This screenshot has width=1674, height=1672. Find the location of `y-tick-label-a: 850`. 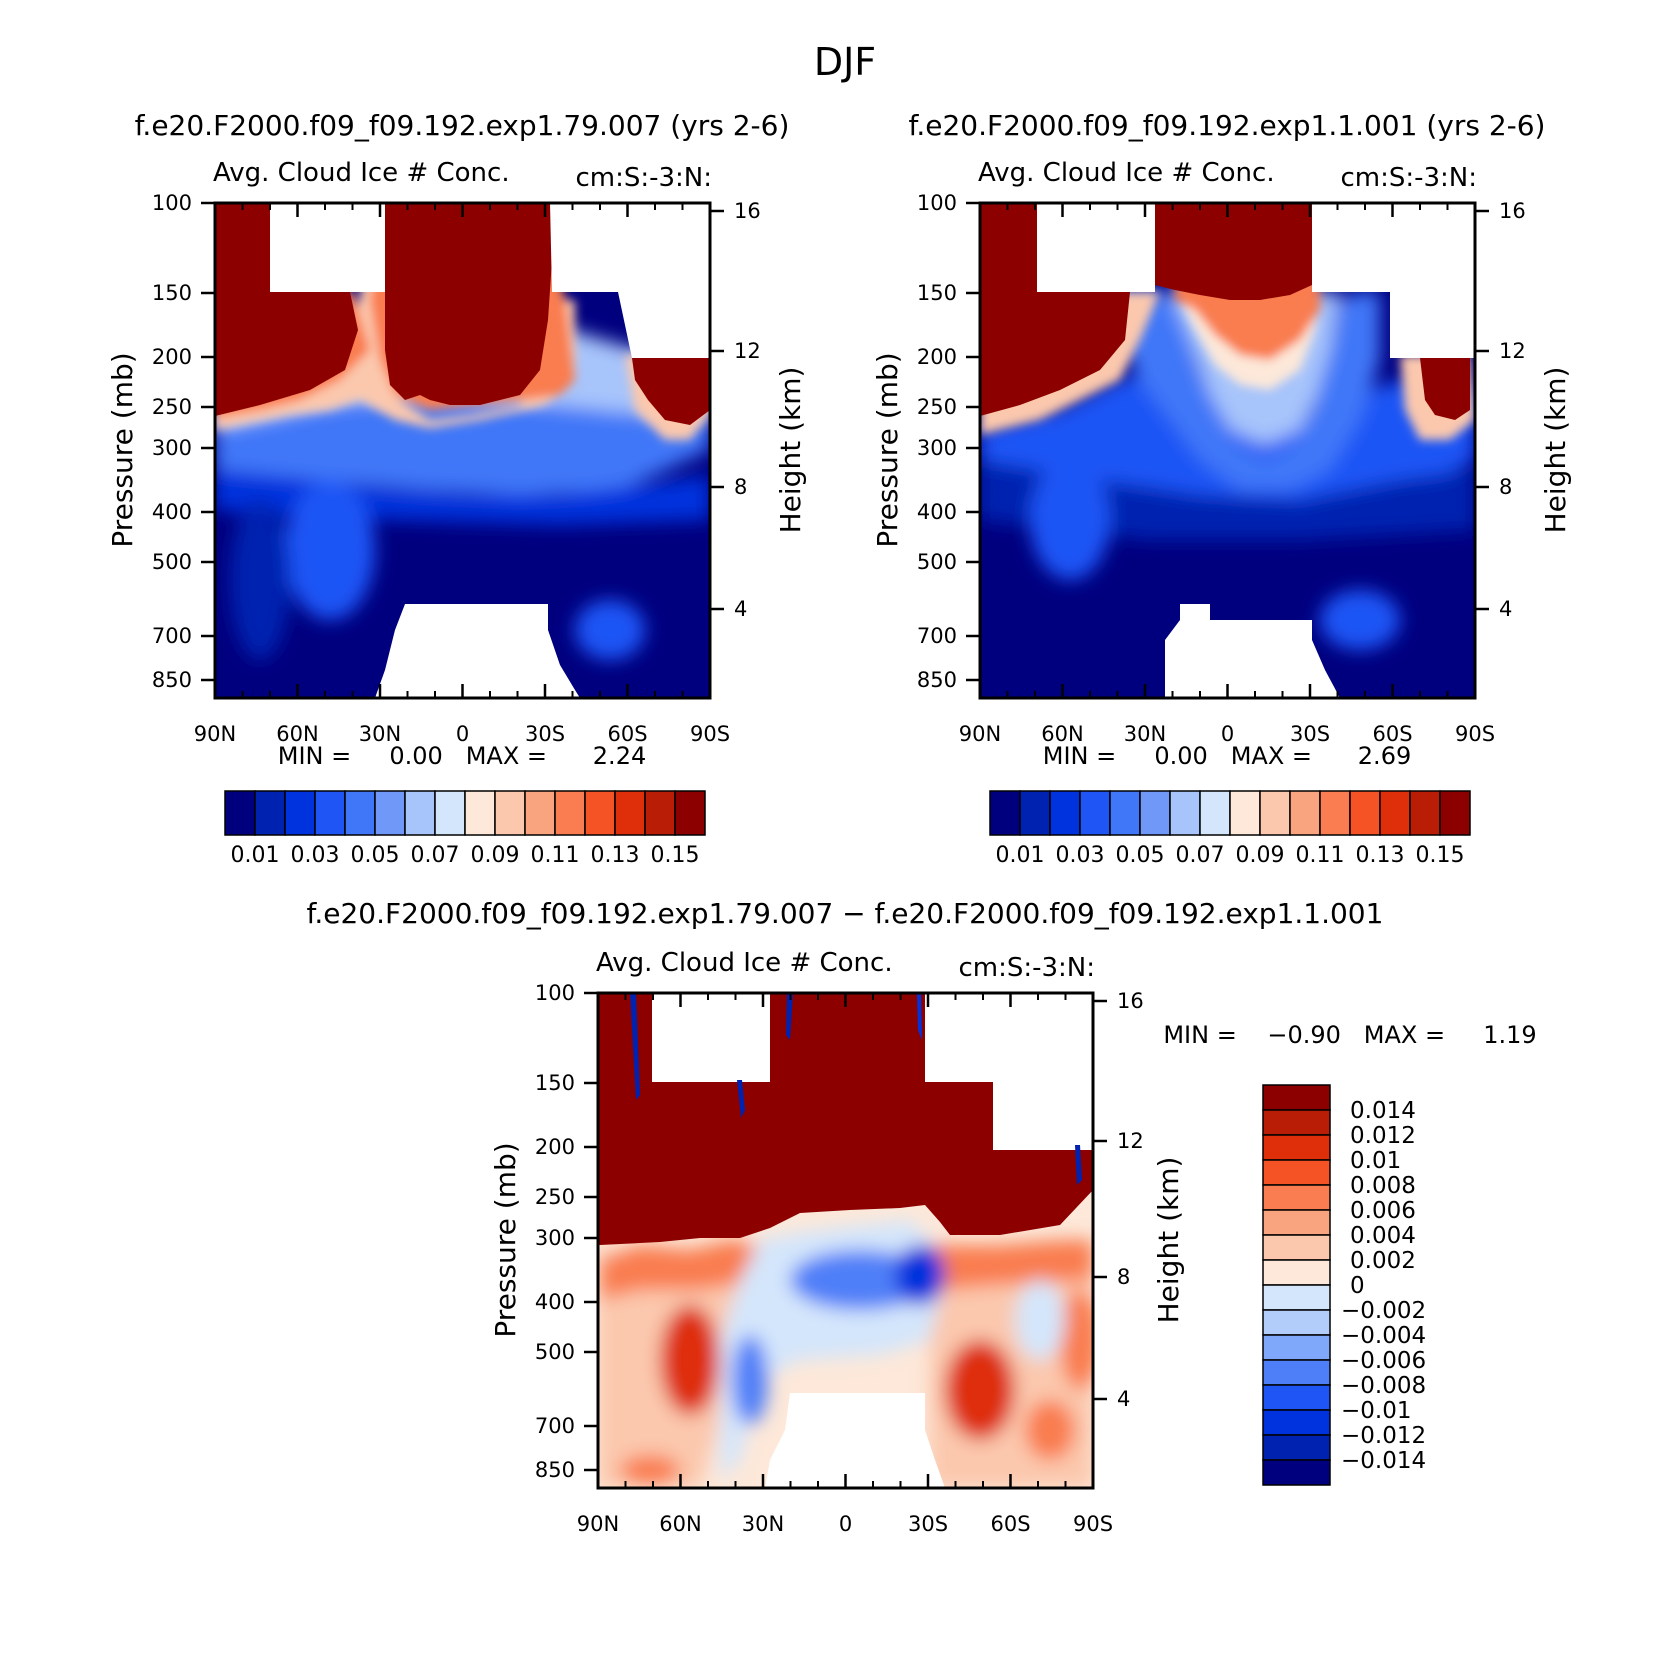

y-tick-label-a: 850 is located at coordinates (172, 680).